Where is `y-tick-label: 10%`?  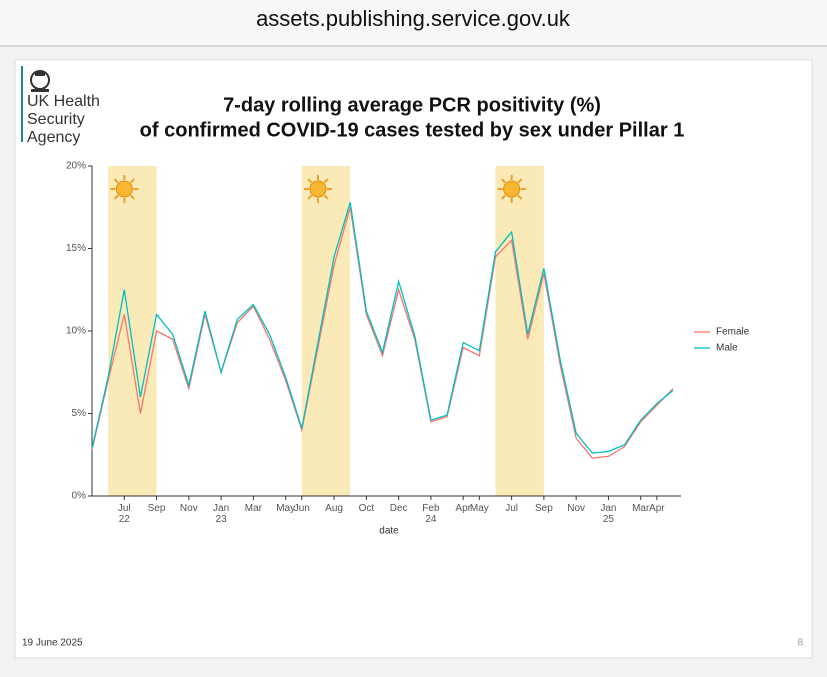
y-tick-label: 10% is located at coordinates (76, 331).